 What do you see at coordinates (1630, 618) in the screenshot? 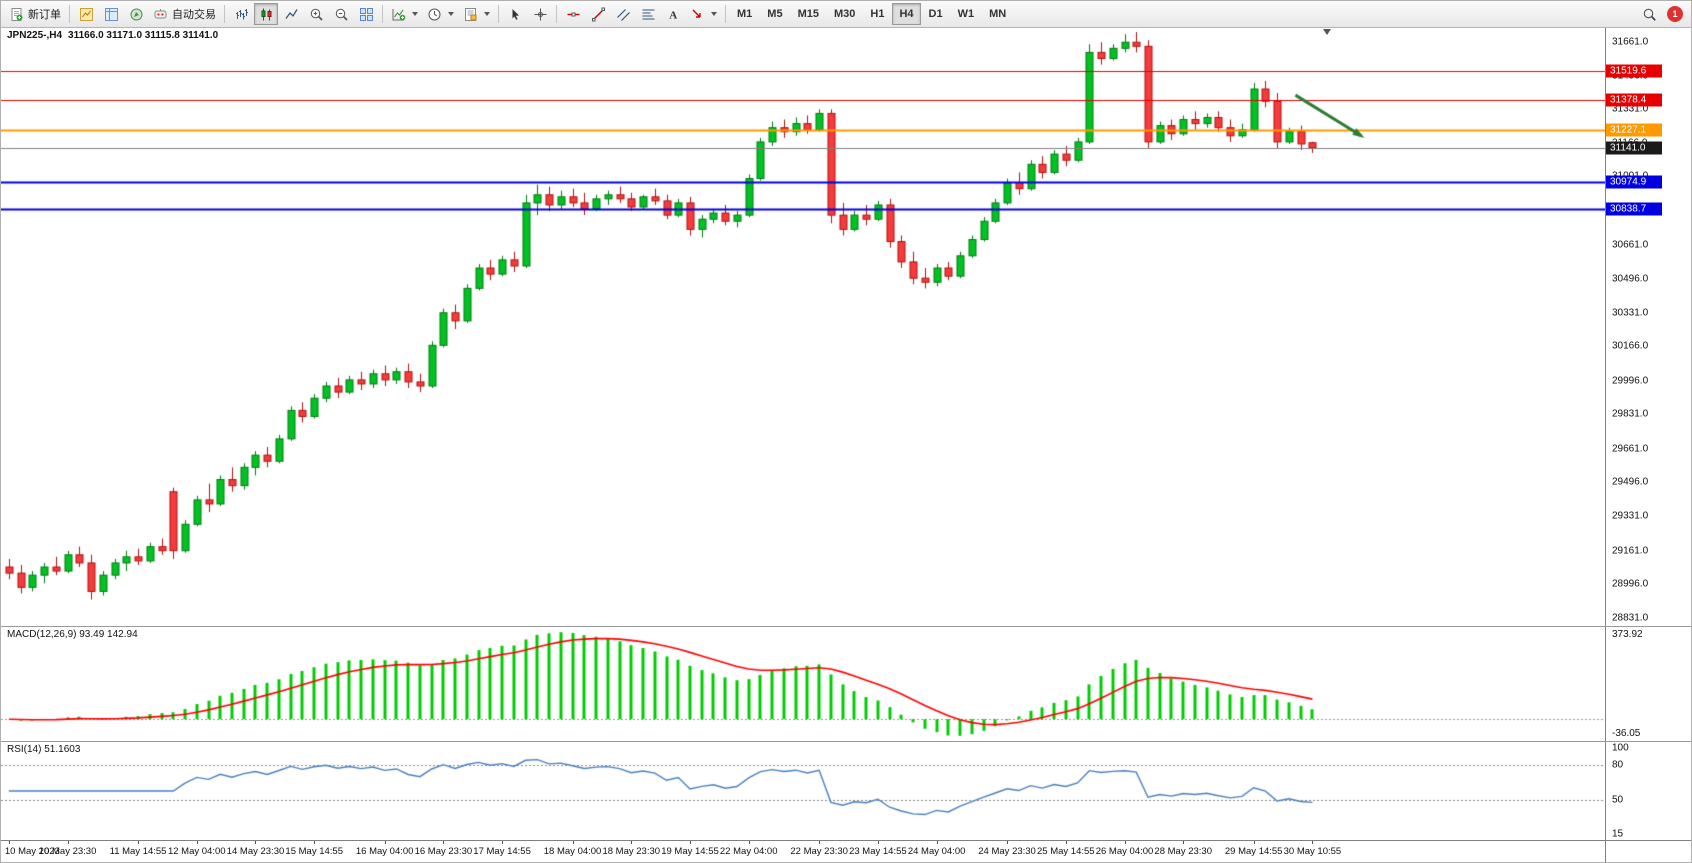
I see `price-tick-label: 28831.0` at bounding box center [1630, 618].